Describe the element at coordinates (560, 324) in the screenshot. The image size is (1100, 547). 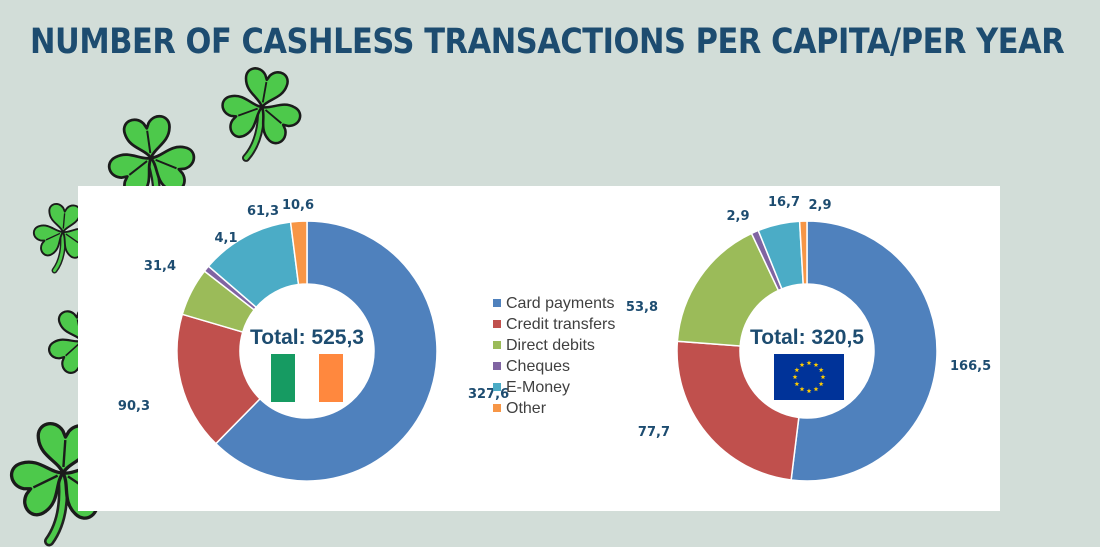
I see `legend-entry-credit-transfers: Credit transfers` at that location.